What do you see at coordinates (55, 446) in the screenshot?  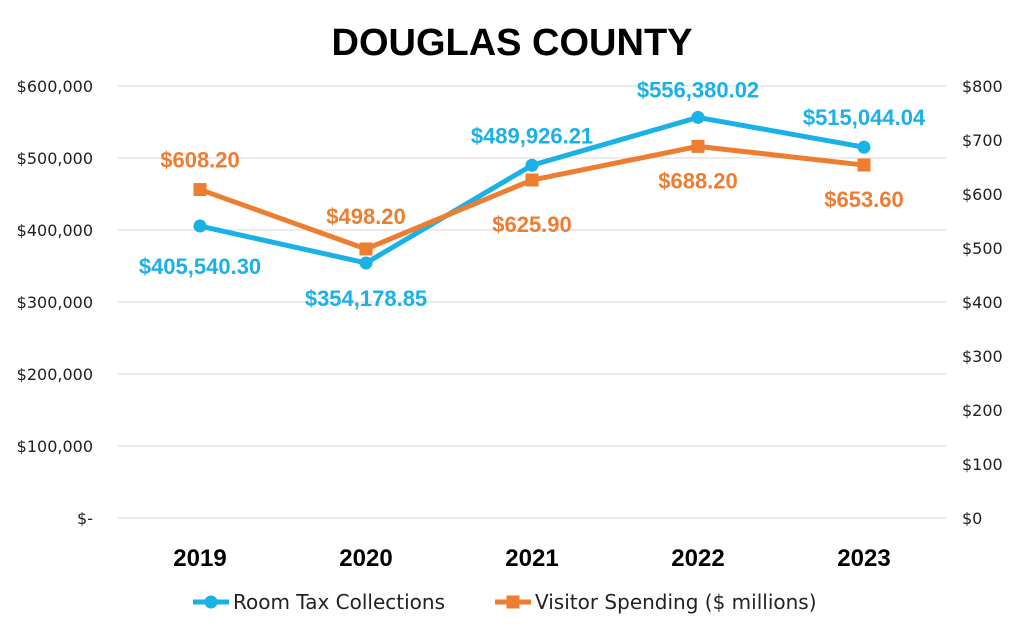 I see `left-tick-label: $100,000` at bounding box center [55, 446].